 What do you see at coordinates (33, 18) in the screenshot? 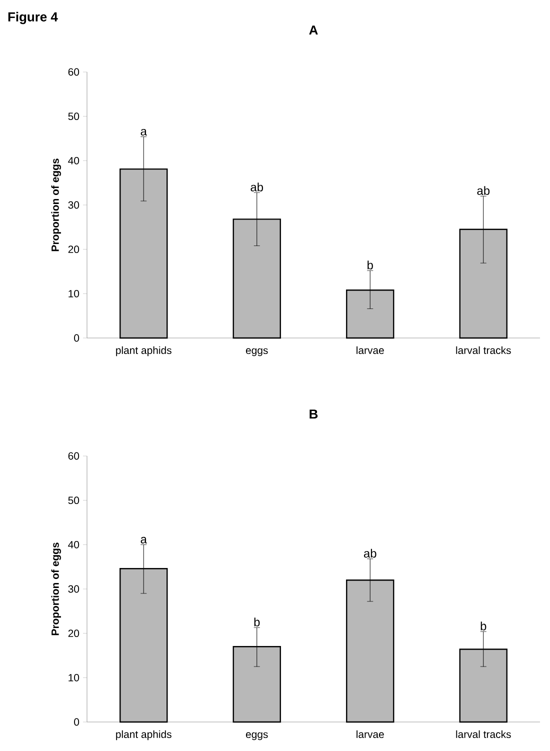
I see `caption: Figure 4` at bounding box center [33, 18].